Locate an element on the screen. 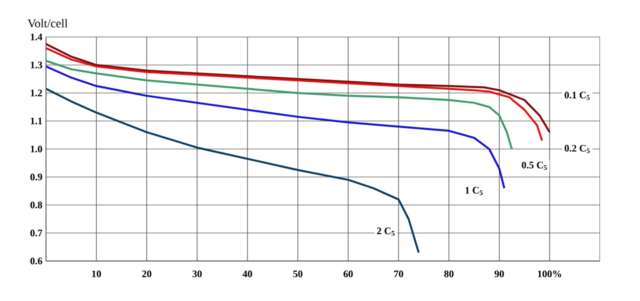 The image size is (640, 301). x-tick-label: 60 is located at coordinates (348, 274).